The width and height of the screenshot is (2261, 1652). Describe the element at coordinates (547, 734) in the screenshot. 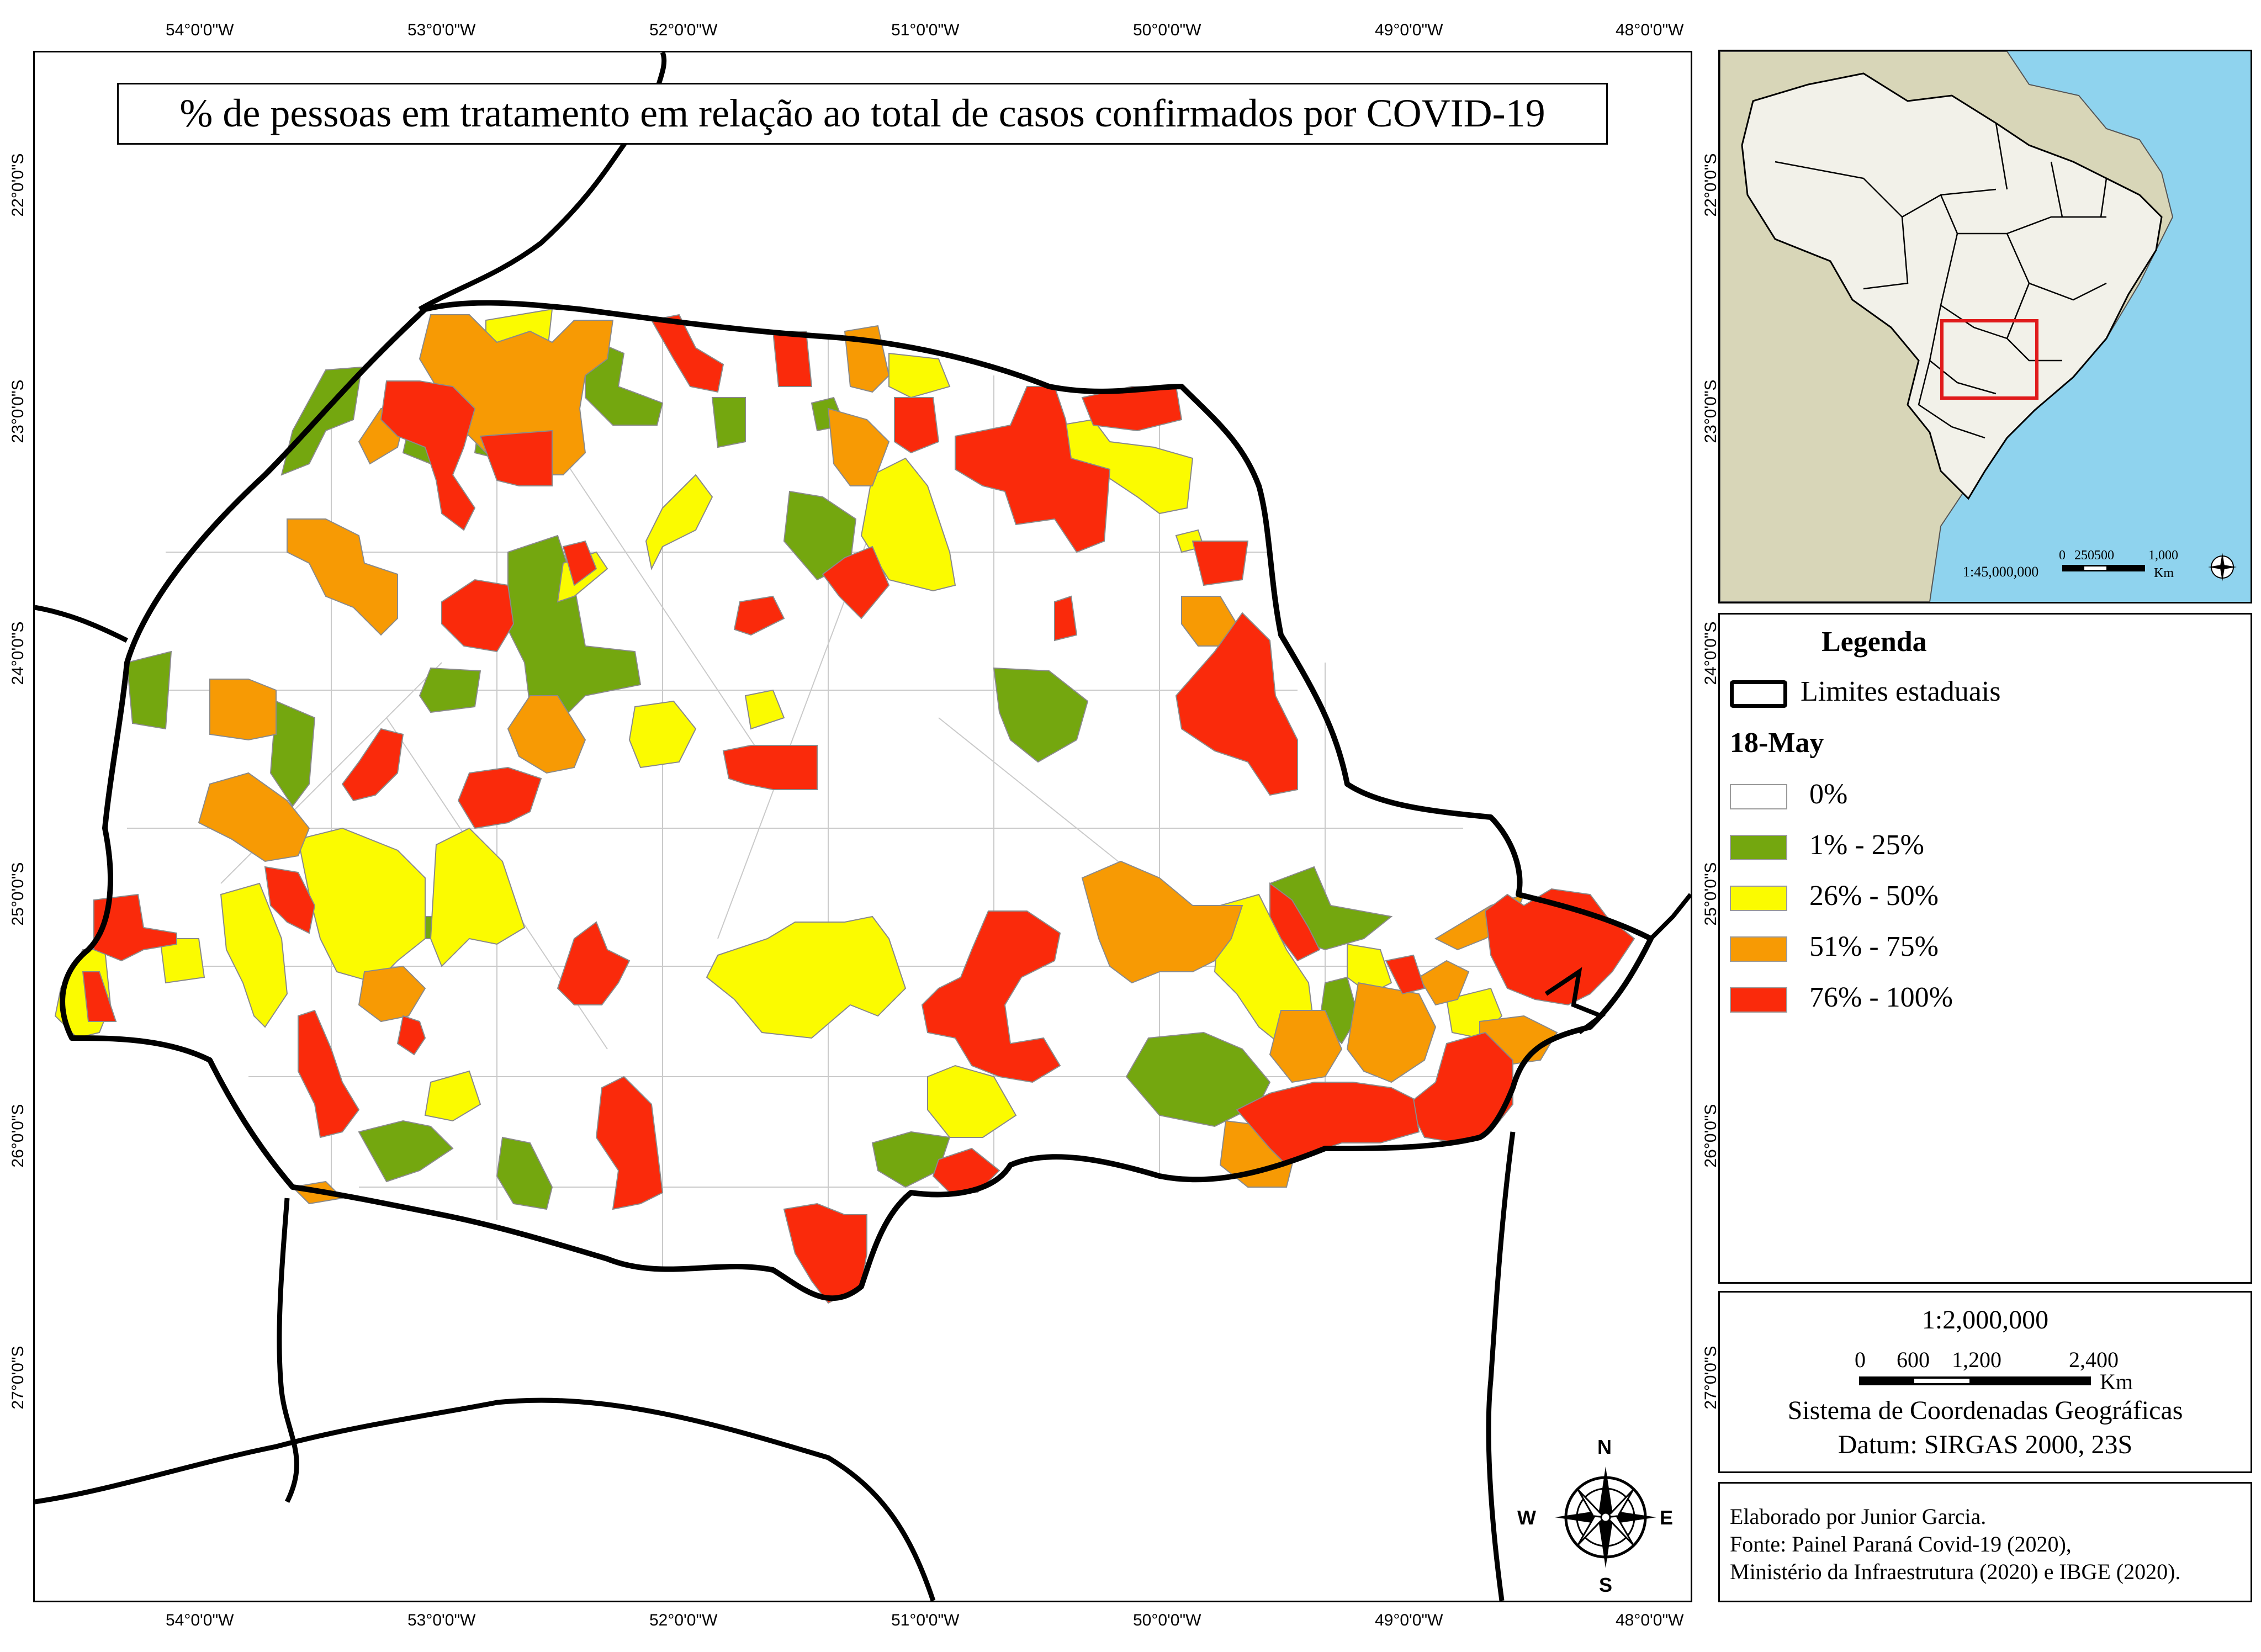

I see `muni-orange-g` at that location.